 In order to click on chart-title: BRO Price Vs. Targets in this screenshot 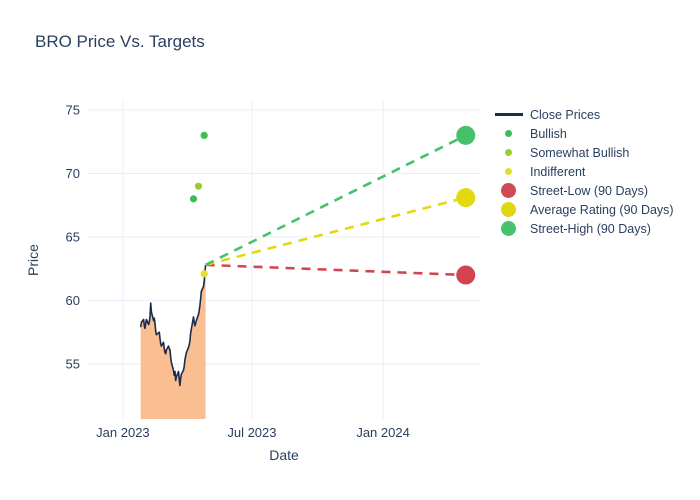, I will do `click(120, 41)`.